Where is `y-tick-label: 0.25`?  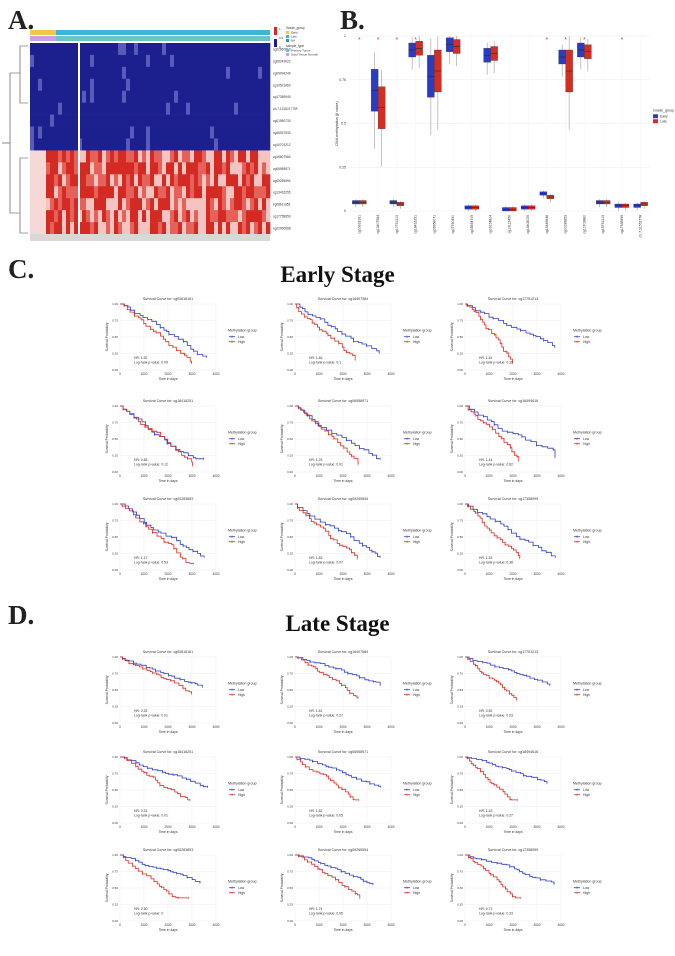
y-tick-label: 0.25 is located at coordinates (115, 554).